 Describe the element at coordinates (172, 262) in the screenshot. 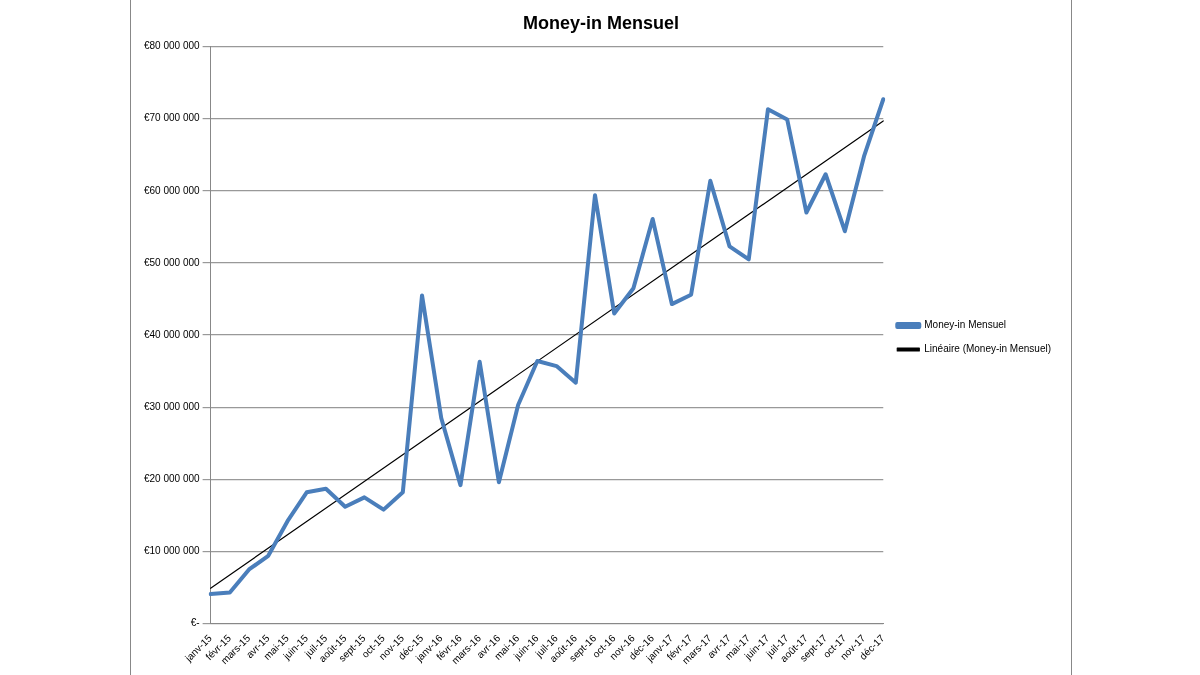

I see `y-tick-label: €50 000 000` at that location.